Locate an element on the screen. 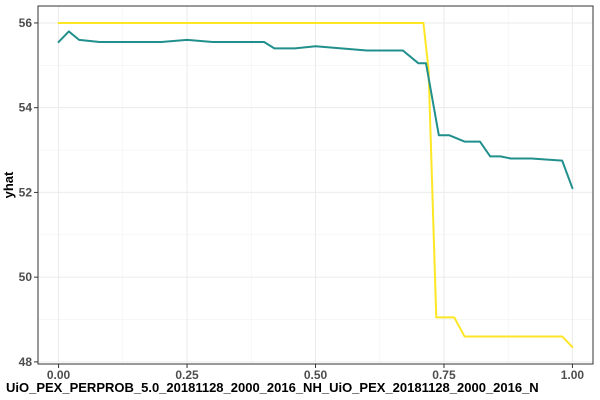  x-tick-label: 0.75 is located at coordinates (444, 375).